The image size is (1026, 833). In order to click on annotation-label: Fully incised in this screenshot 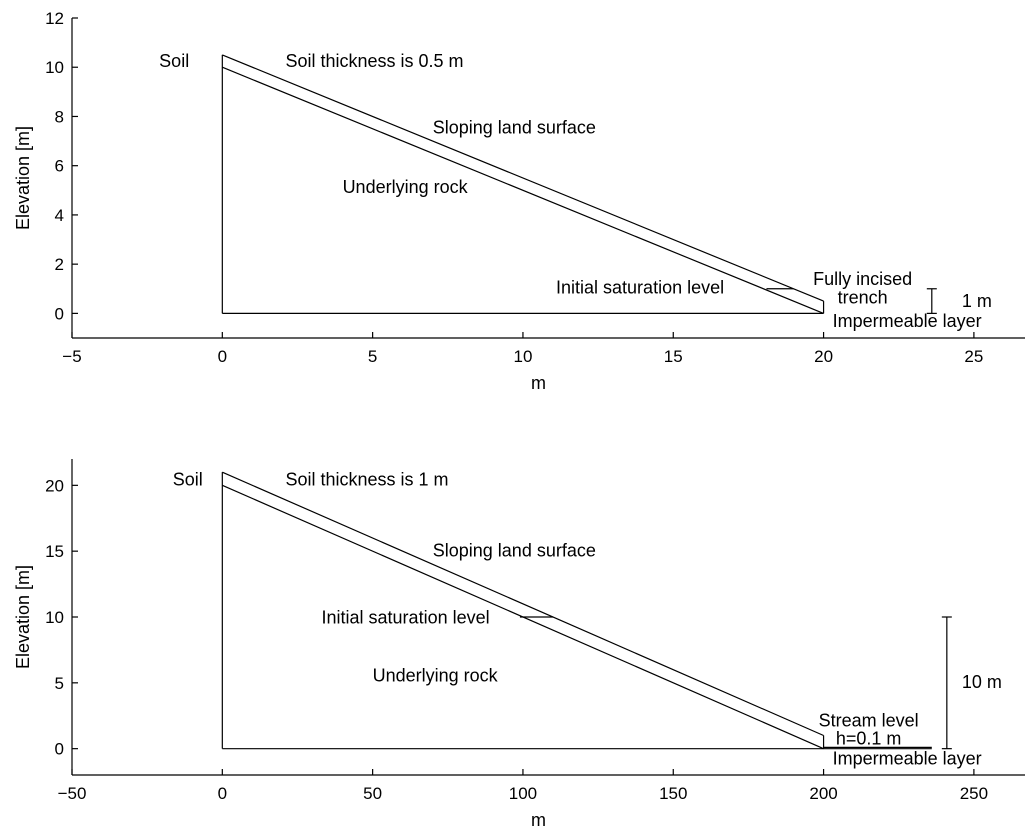, I will do `click(862, 279)`.